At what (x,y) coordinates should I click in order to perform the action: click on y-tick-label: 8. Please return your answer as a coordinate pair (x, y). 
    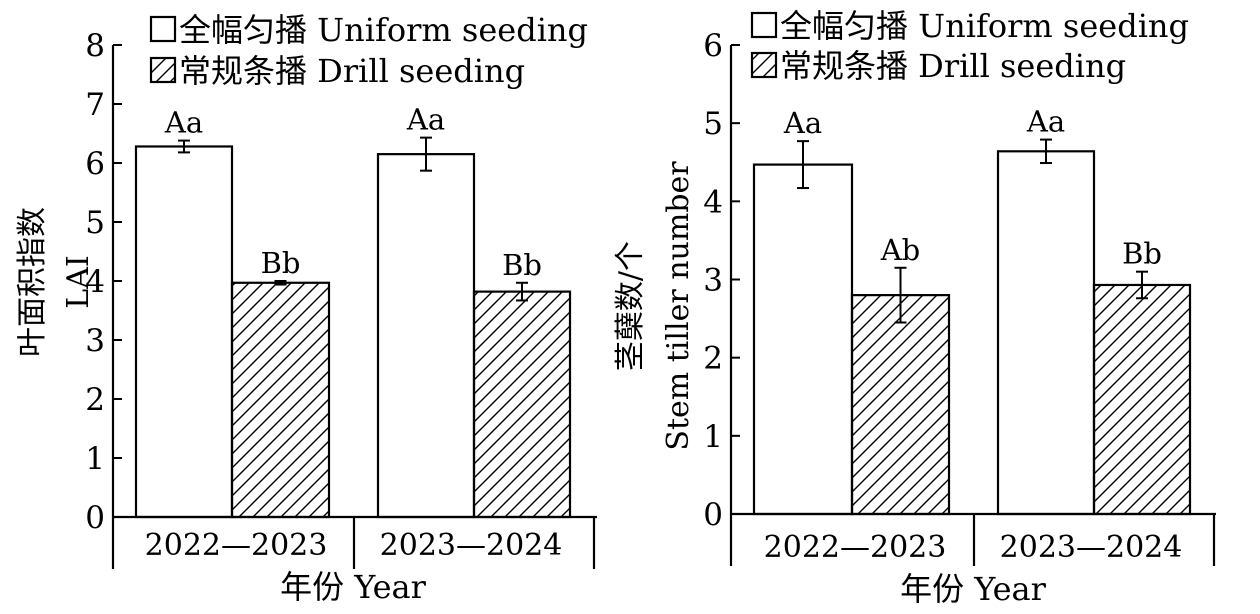
    Looking at the image, I should click on (95, 46).